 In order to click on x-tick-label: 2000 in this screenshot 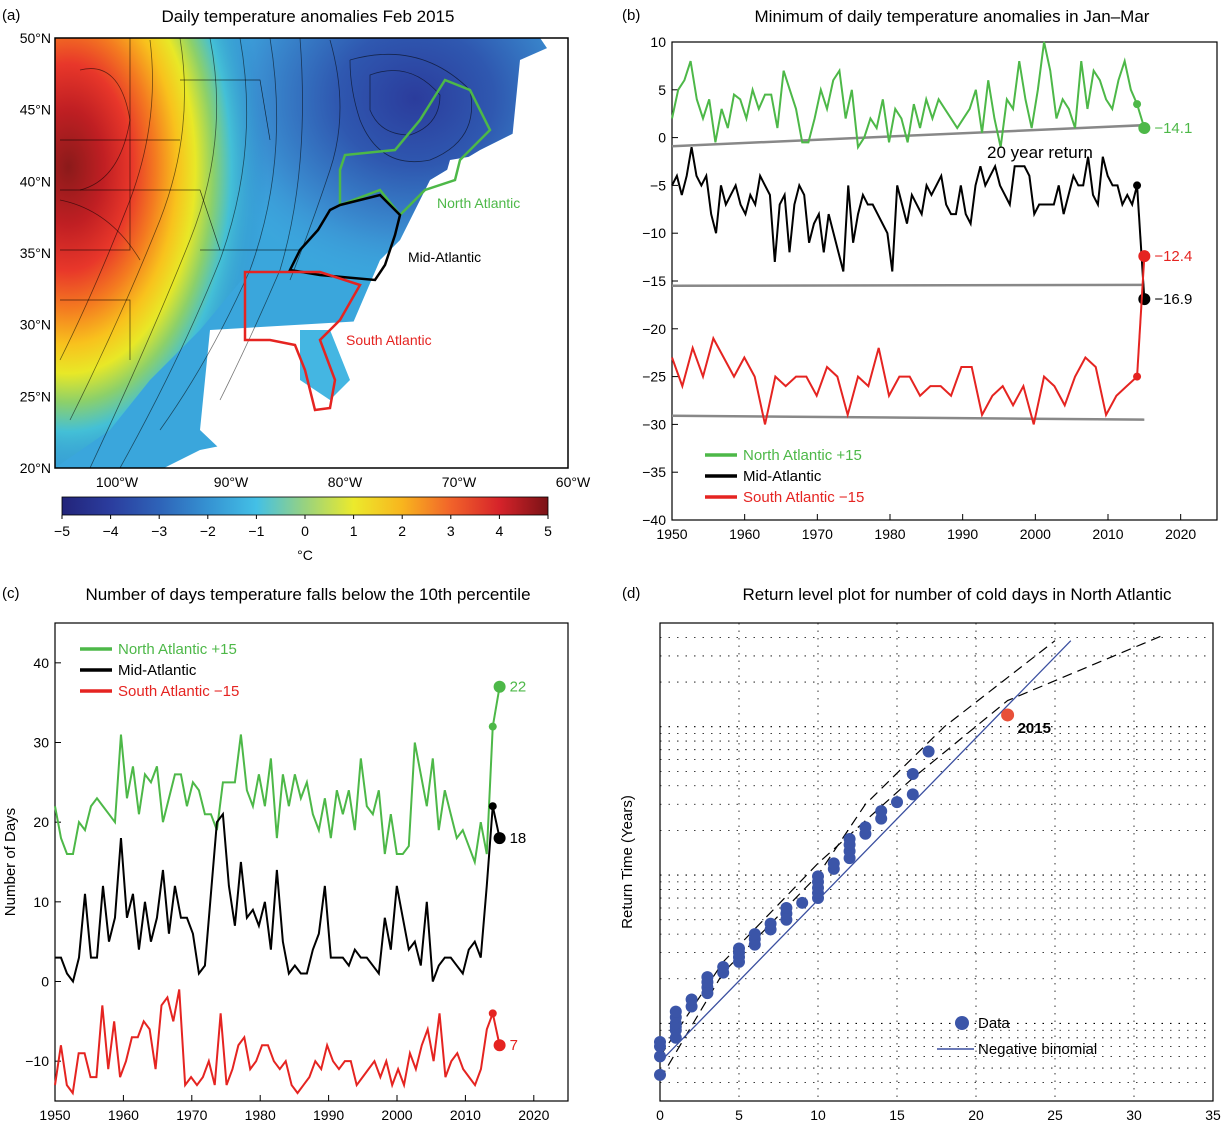, I will do `click(396, 1115)`.